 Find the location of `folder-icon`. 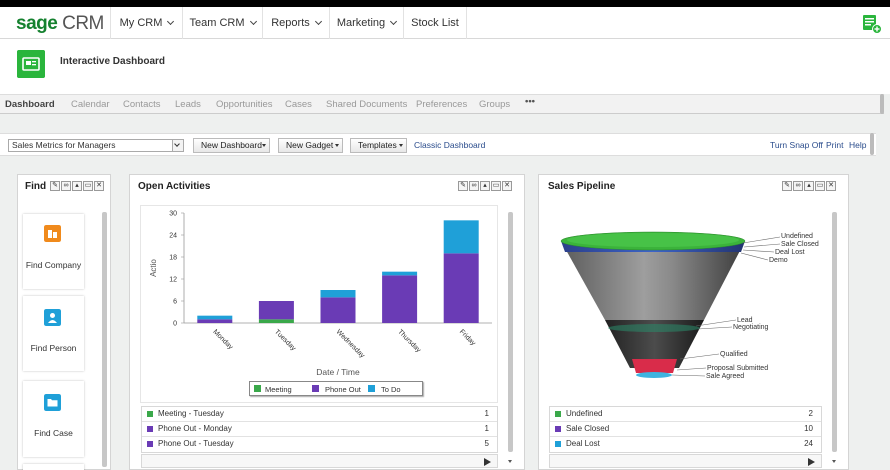

folder-icon is located at coordinates (52, 402).